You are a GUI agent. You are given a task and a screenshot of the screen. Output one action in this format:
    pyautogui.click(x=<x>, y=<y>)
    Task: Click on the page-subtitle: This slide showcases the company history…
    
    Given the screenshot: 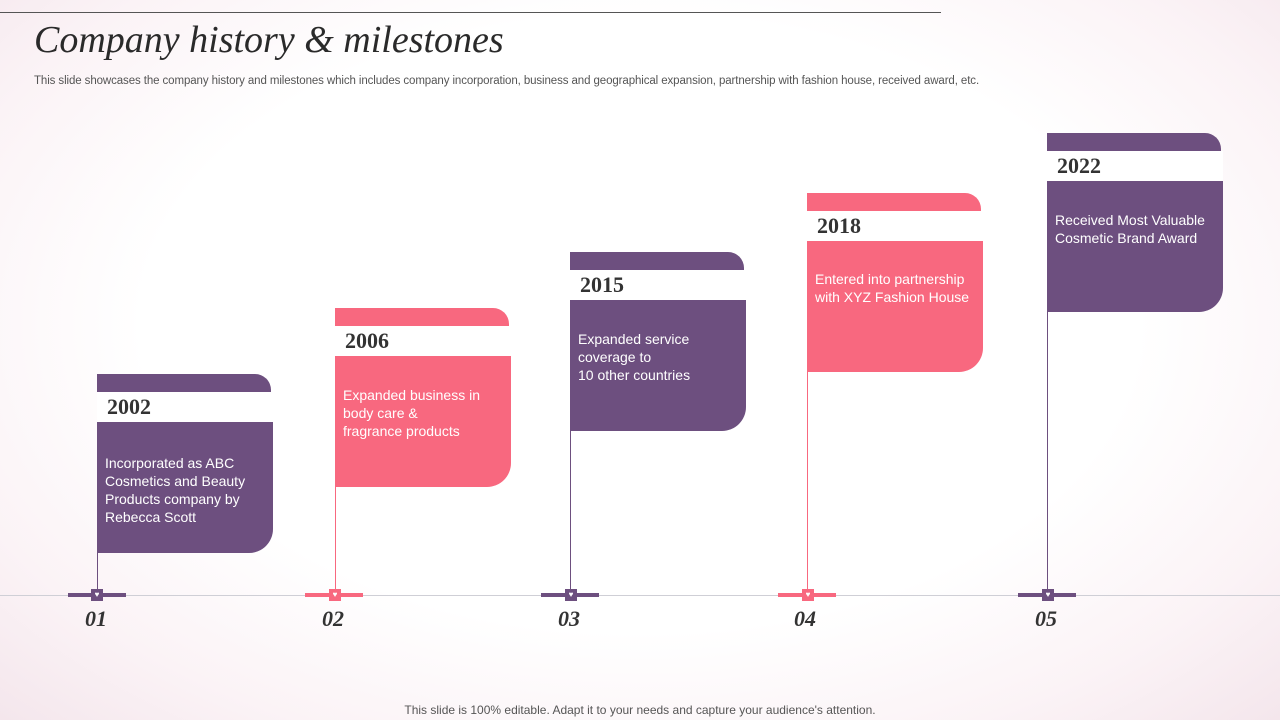 What is the action you would take?
    pyautogui.click(x=507, y=81)
    